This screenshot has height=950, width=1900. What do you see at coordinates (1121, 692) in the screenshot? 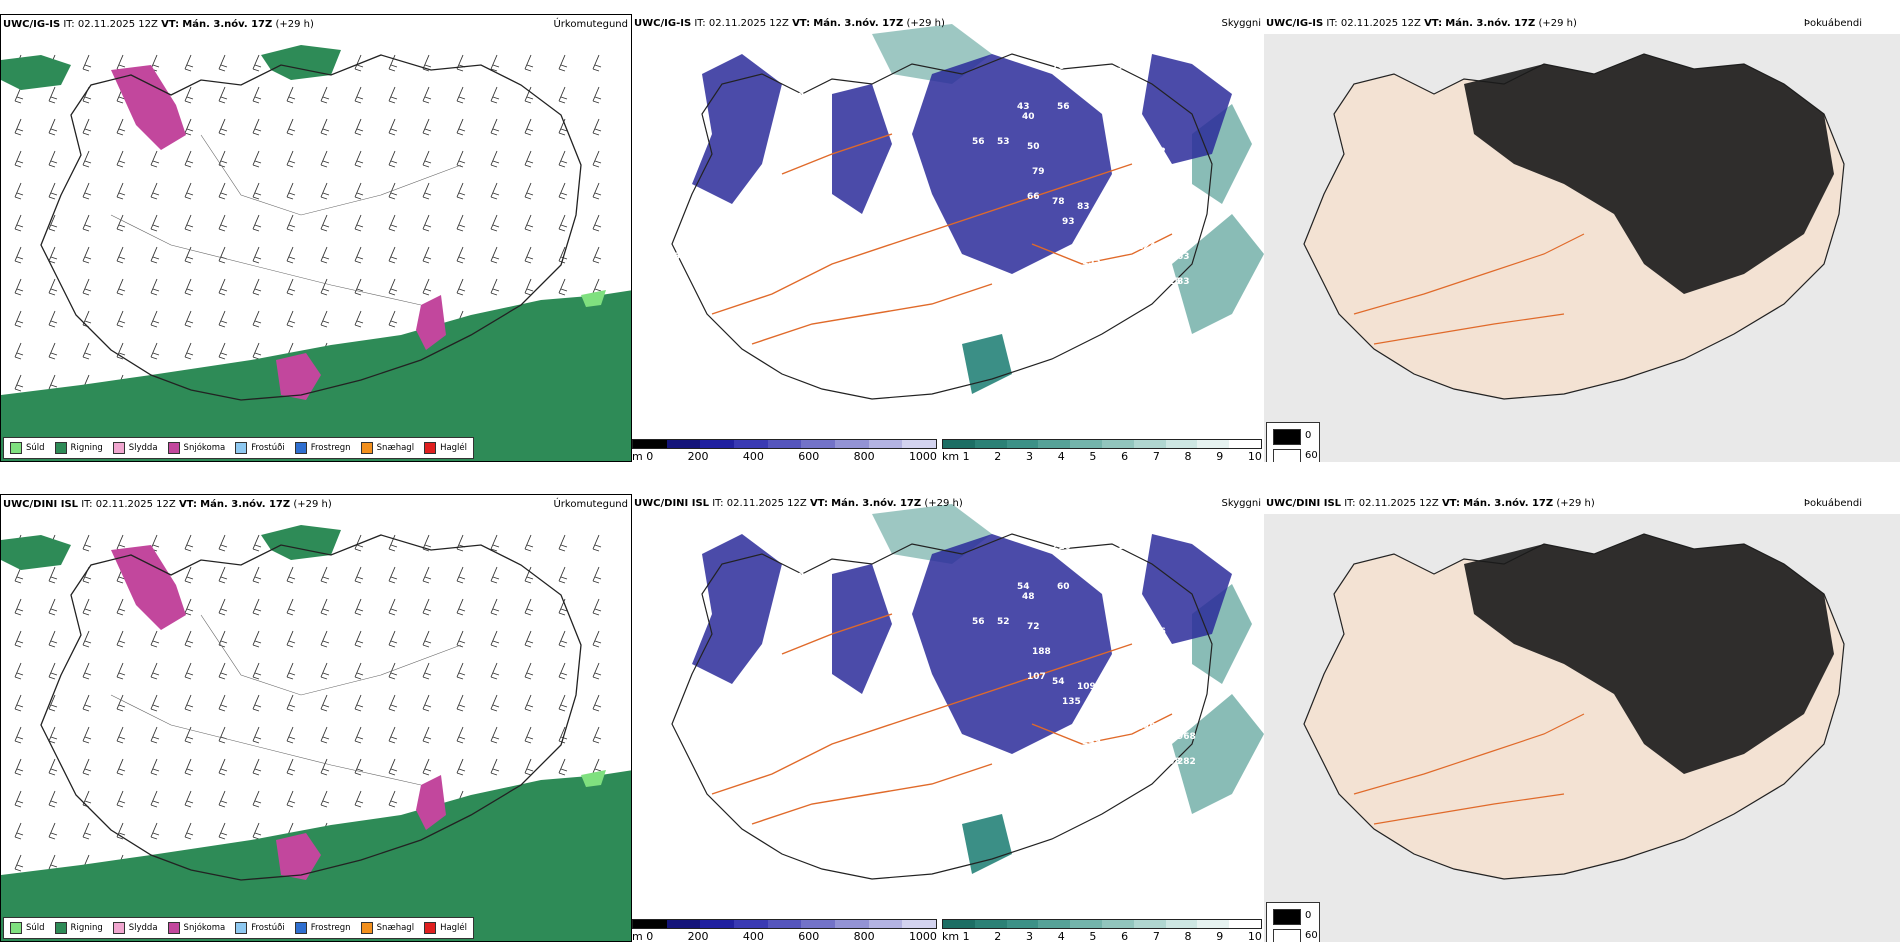
I see `cloud-base-value: 156` at bounding box center [1121, 692].